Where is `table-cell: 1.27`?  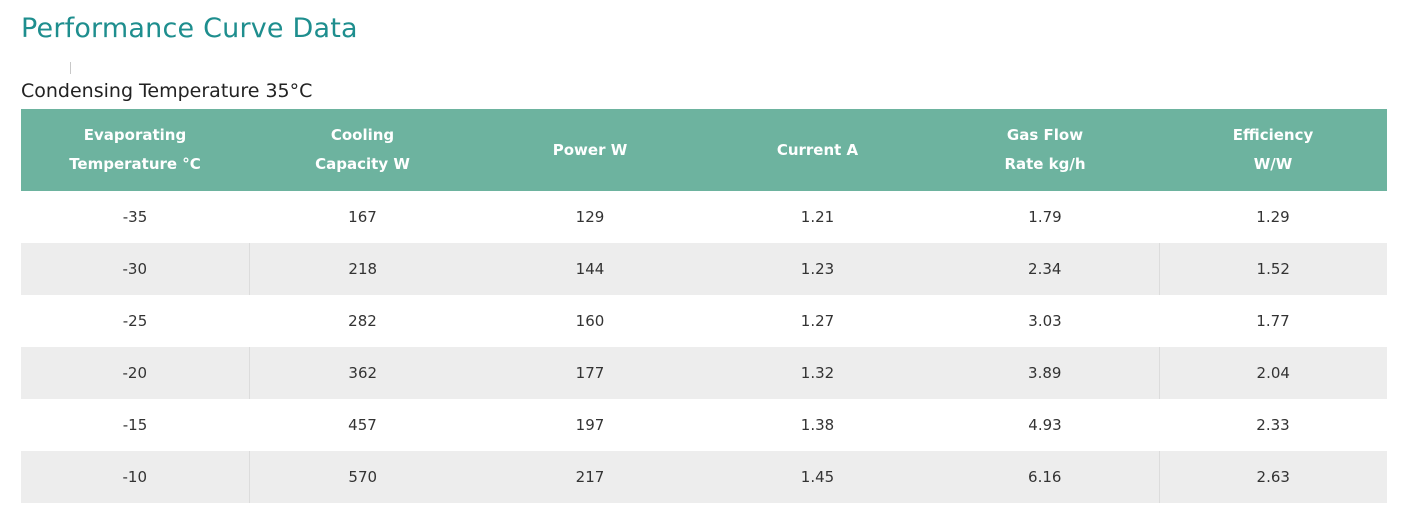 table-cell: 1.27 is located at coordinates (817, 321).